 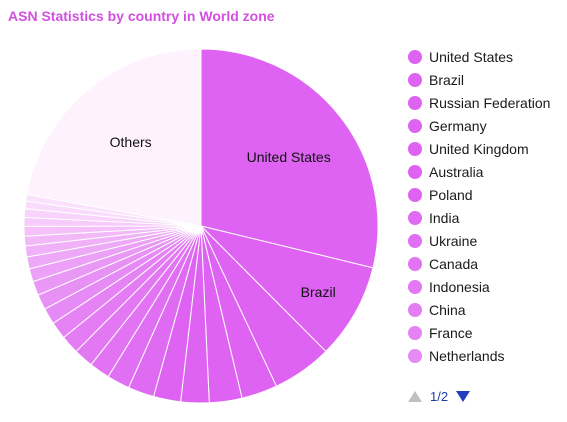 I want to click on legend-item-india: India, so click(x=479, y=217).